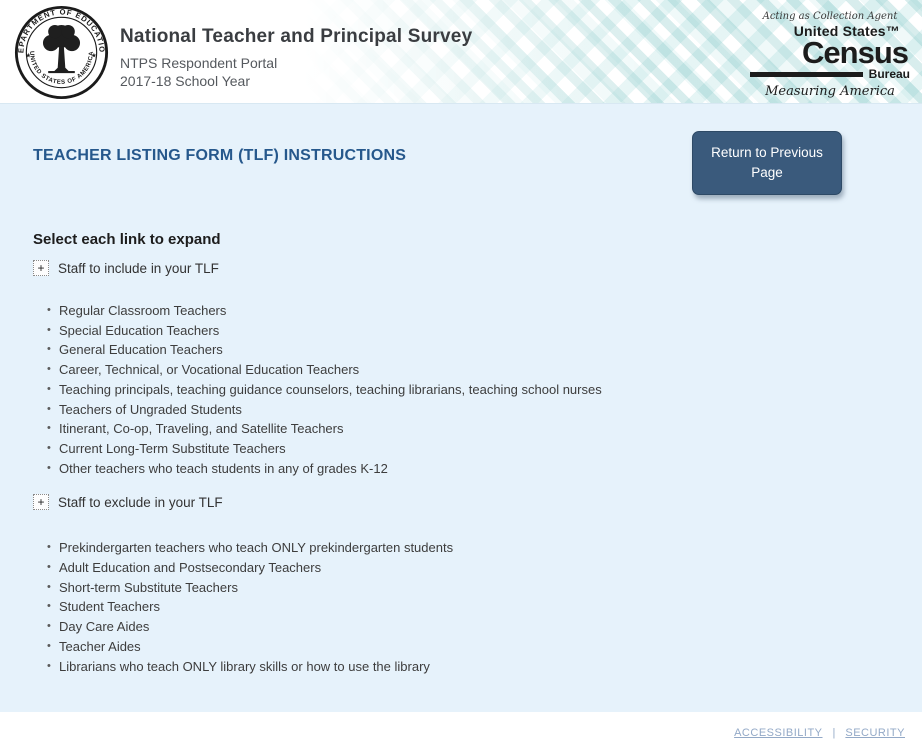  I want to click on page-footer: ACCESSIBILITY | SECURITY, so click(461, 733).